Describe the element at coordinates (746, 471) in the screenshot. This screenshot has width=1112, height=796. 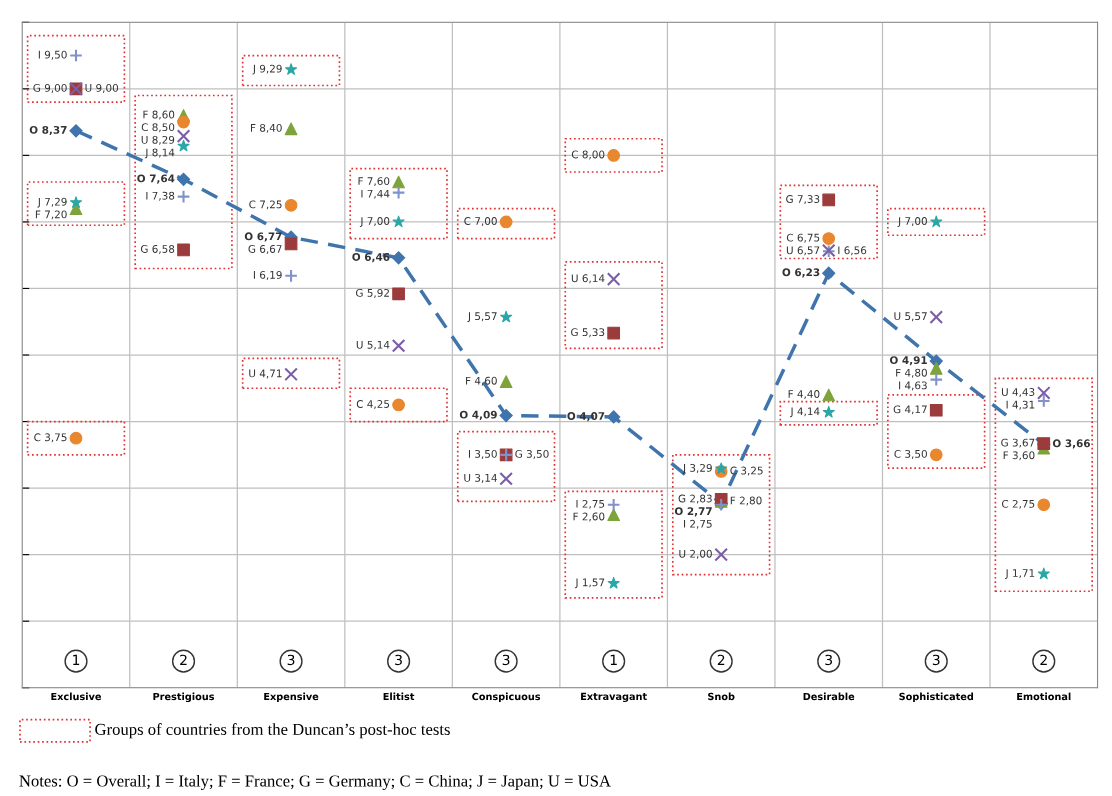
I see `data-label: C 3,25` at that location.